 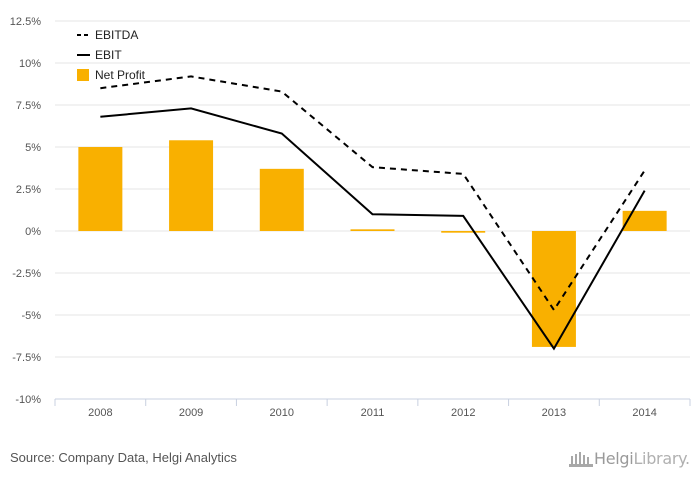 I want to click on helgi-library-logo: HelgiLibrary., so click(x=629, y=458).